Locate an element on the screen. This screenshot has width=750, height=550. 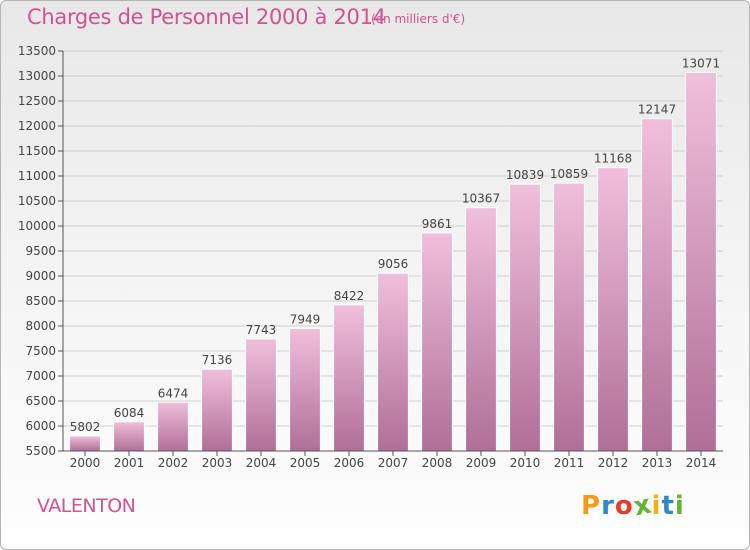
data-label: 7136 is located at coordinates (217, 360).